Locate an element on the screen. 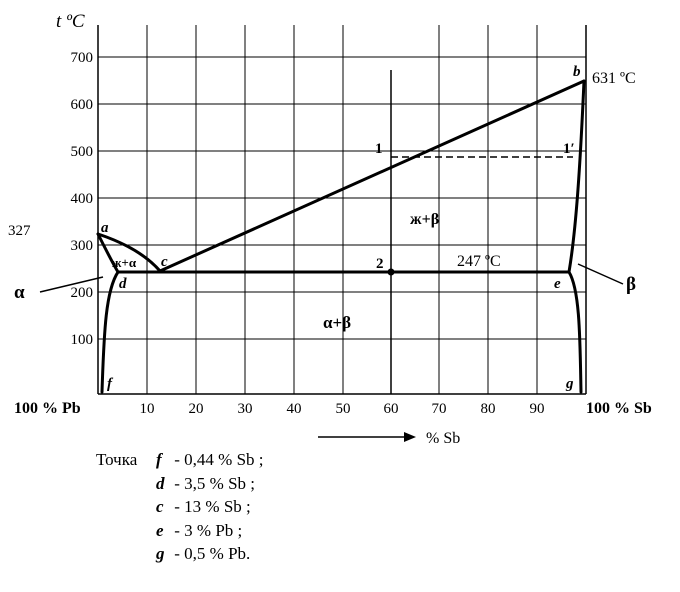 The width and height of the screenshot is (680, 592). x-tick-labels: 10 20 30 40 50 60 70 80 90 is located at coordinates (342, 409).